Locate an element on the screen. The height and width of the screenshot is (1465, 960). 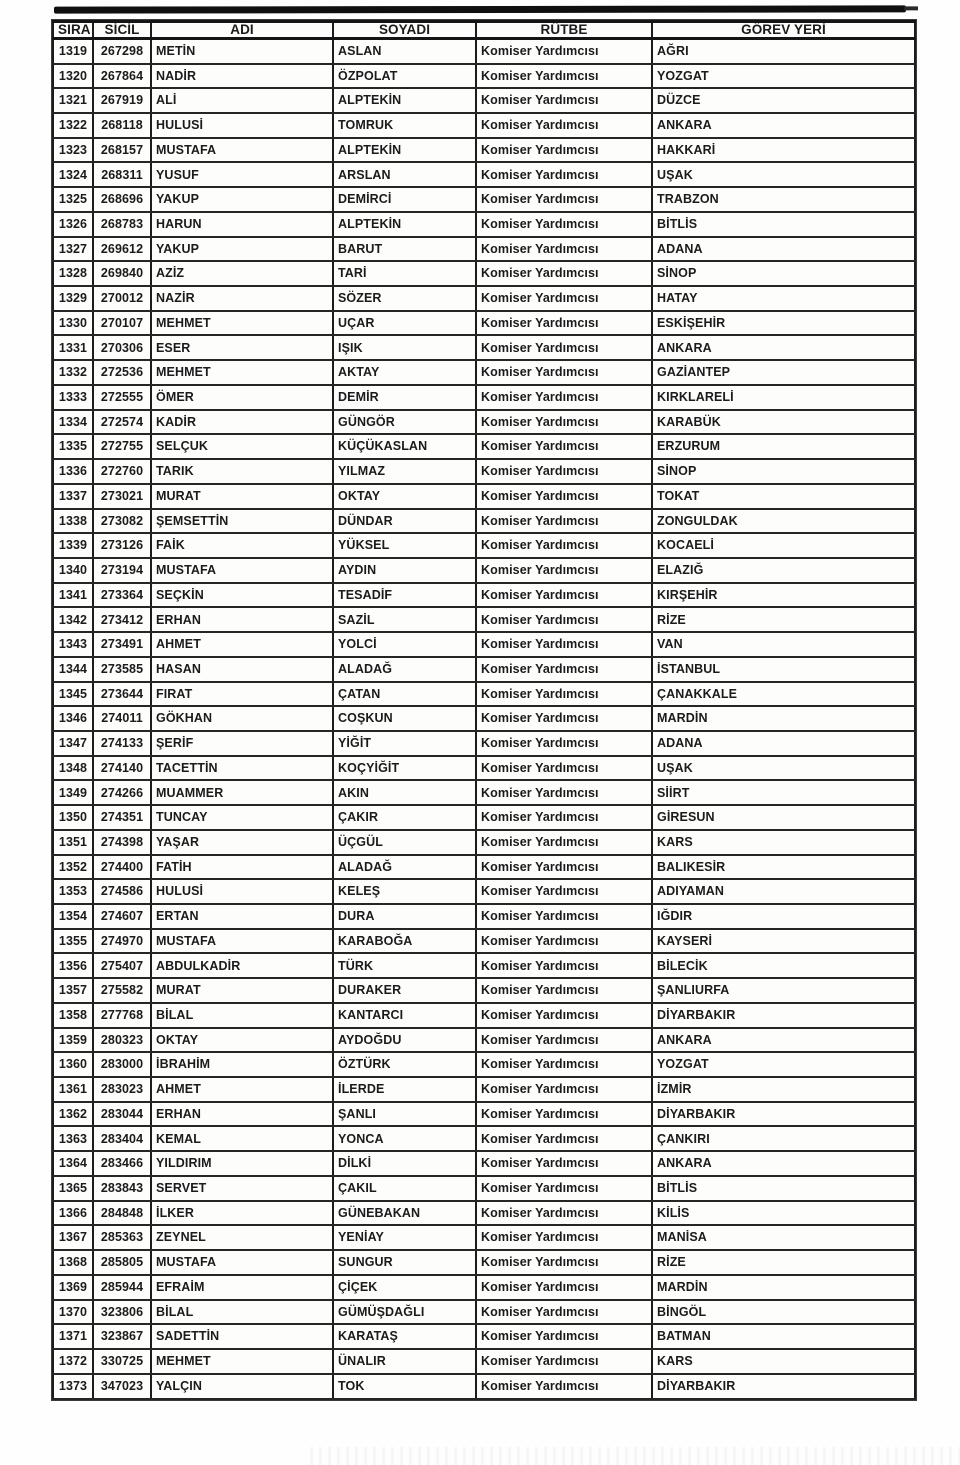
cell-soyadi: TARİ is located at coordinates (404, 274).